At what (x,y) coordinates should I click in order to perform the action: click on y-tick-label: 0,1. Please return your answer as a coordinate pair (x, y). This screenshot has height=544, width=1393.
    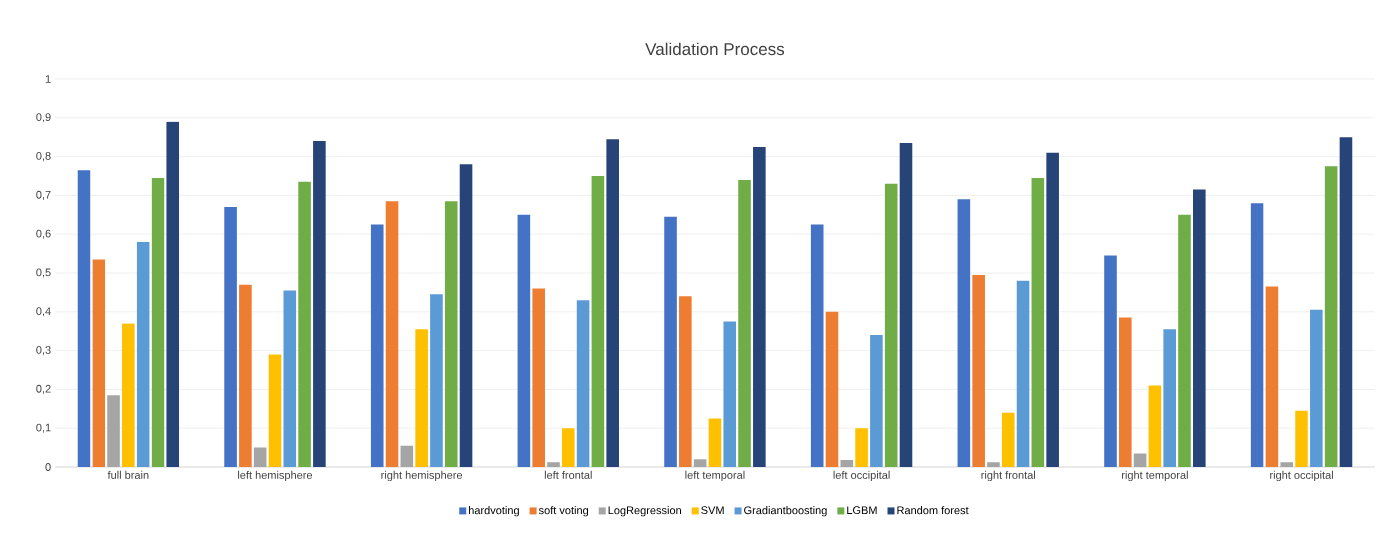
    Looking at the image, I should click on (43, 428).